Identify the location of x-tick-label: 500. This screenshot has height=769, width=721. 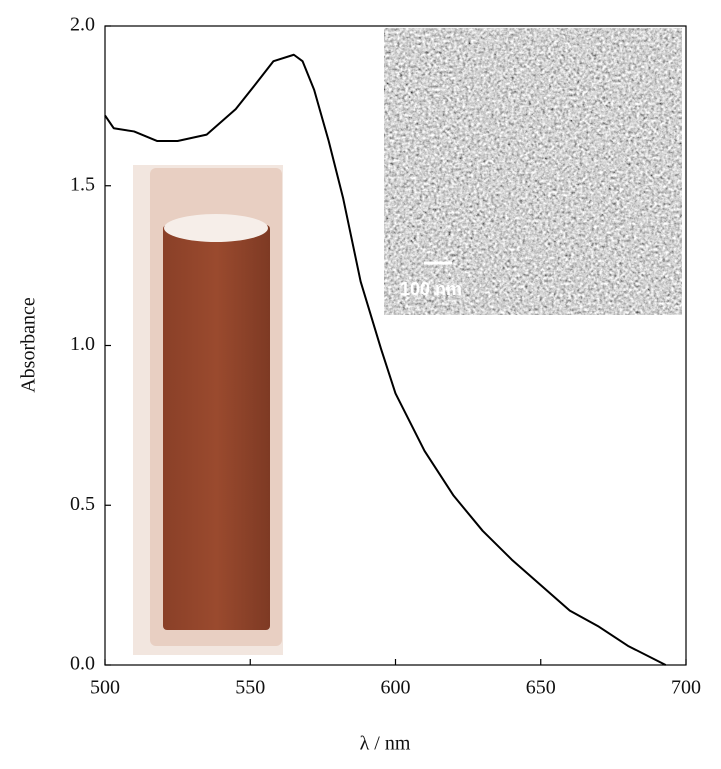
(105, 688).